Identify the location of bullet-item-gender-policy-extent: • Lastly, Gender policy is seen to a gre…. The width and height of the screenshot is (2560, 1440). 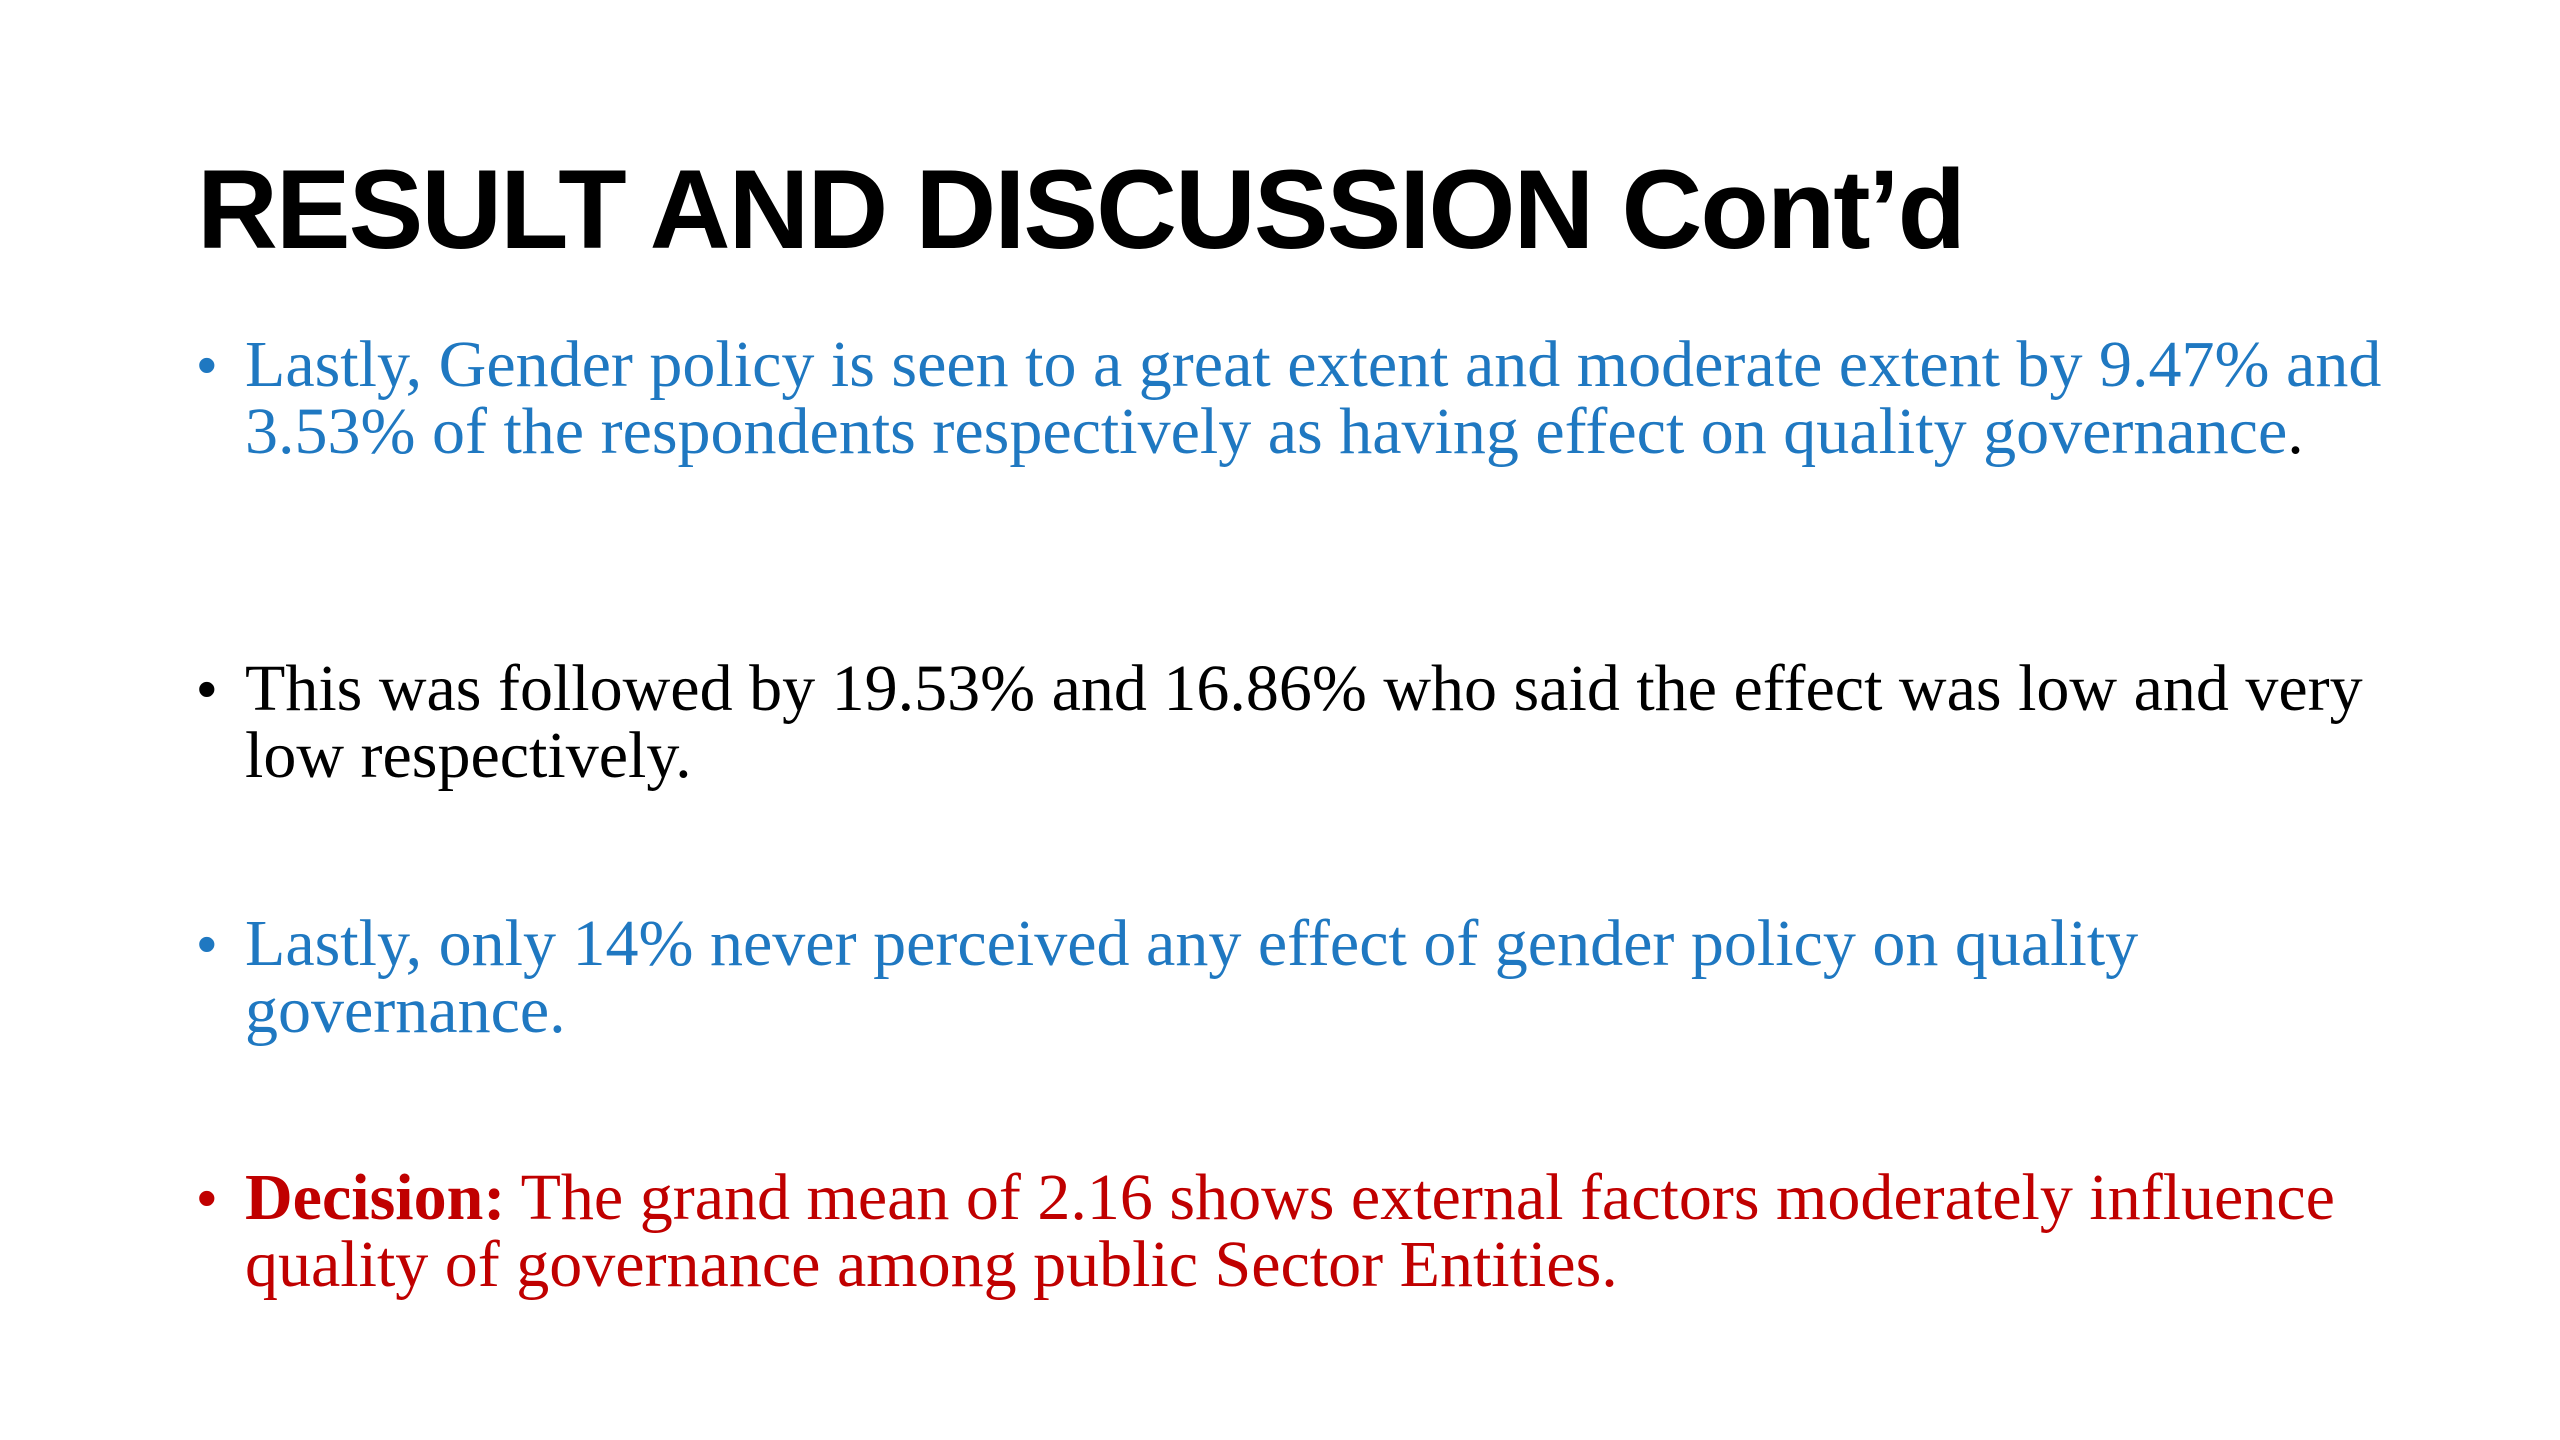
(1317, 398).